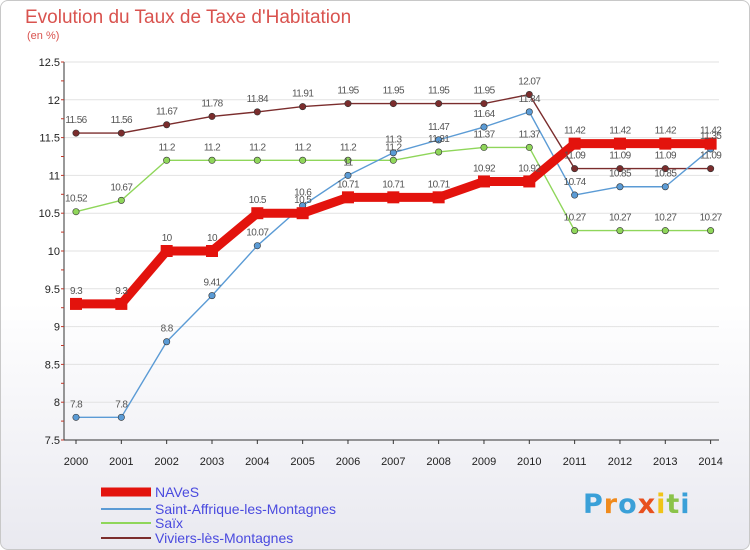 The image size is (750, 550). I want to click on data-label: 10.07, so click(257, 233).